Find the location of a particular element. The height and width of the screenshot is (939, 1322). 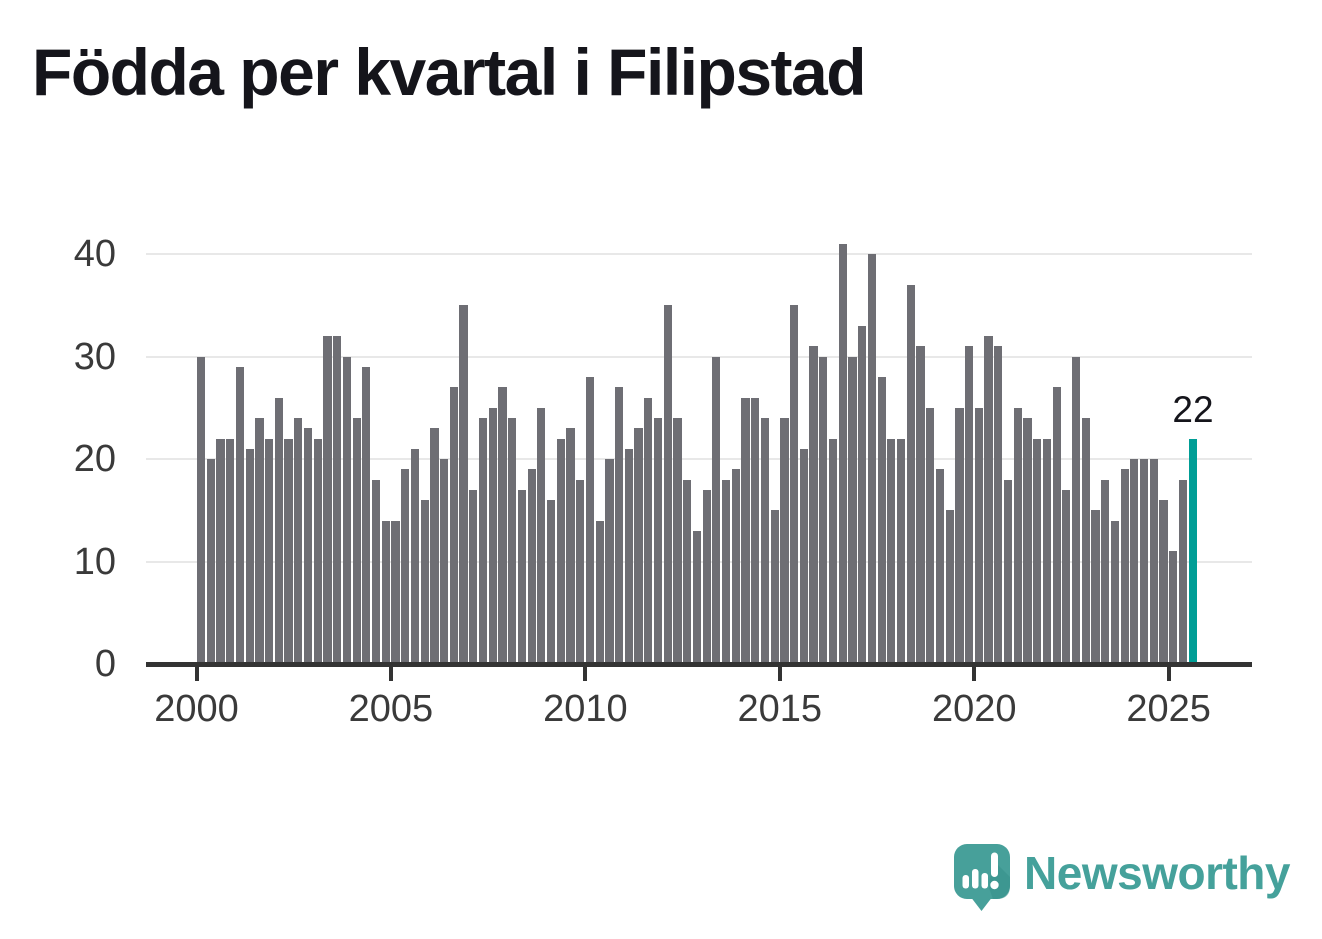

bar-2005-q3 is located at coordinates (415, 556).